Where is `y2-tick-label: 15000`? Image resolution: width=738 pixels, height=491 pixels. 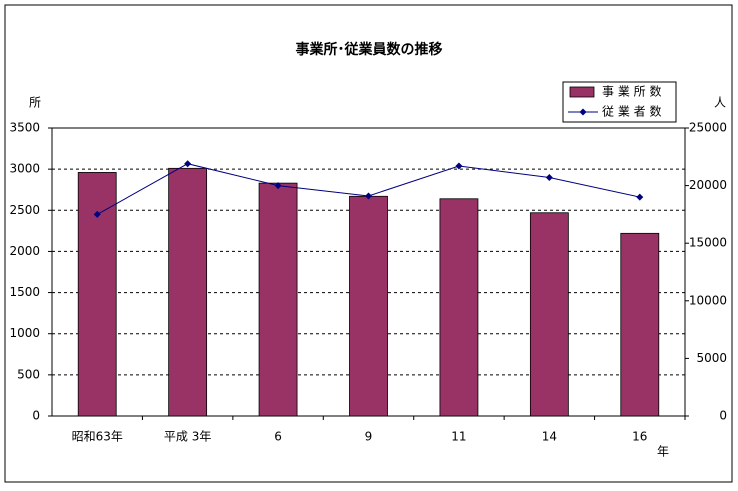 y2-tick-label: 15000 is located at coordinates (708, 243).